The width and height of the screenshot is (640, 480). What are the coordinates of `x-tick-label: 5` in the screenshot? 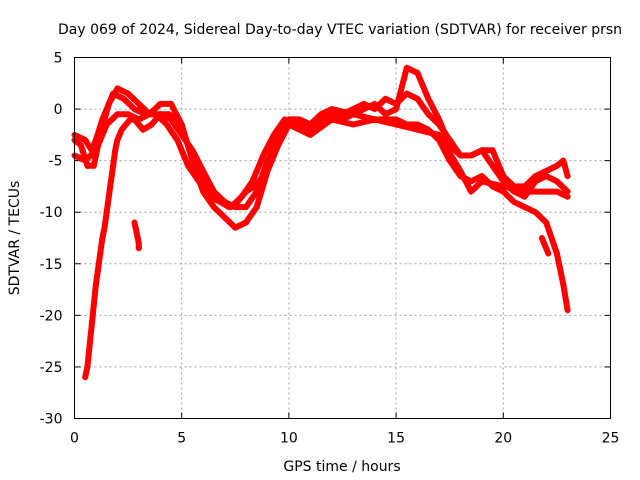 It's located at (181, 439).